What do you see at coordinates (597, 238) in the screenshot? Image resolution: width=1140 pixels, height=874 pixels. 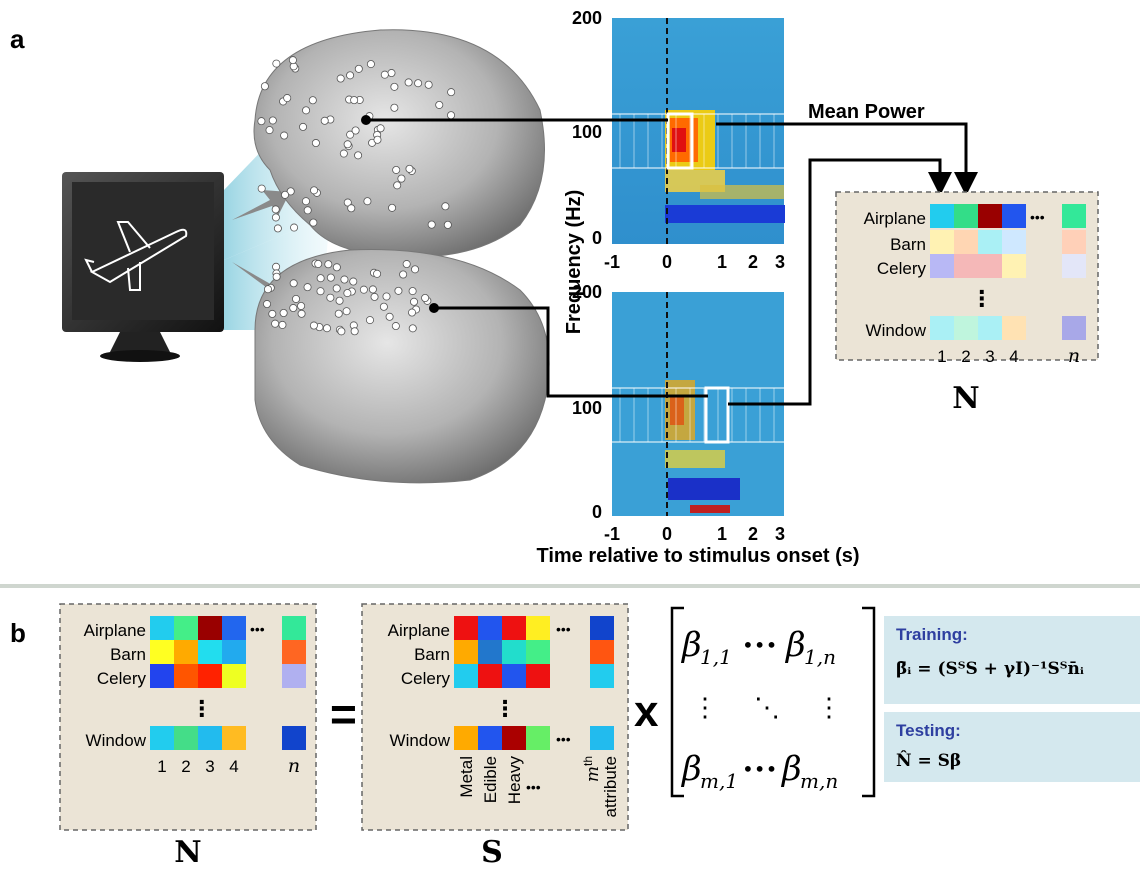 I see `spec-top-ytick-0: 0` at bounding box center [597, 238].